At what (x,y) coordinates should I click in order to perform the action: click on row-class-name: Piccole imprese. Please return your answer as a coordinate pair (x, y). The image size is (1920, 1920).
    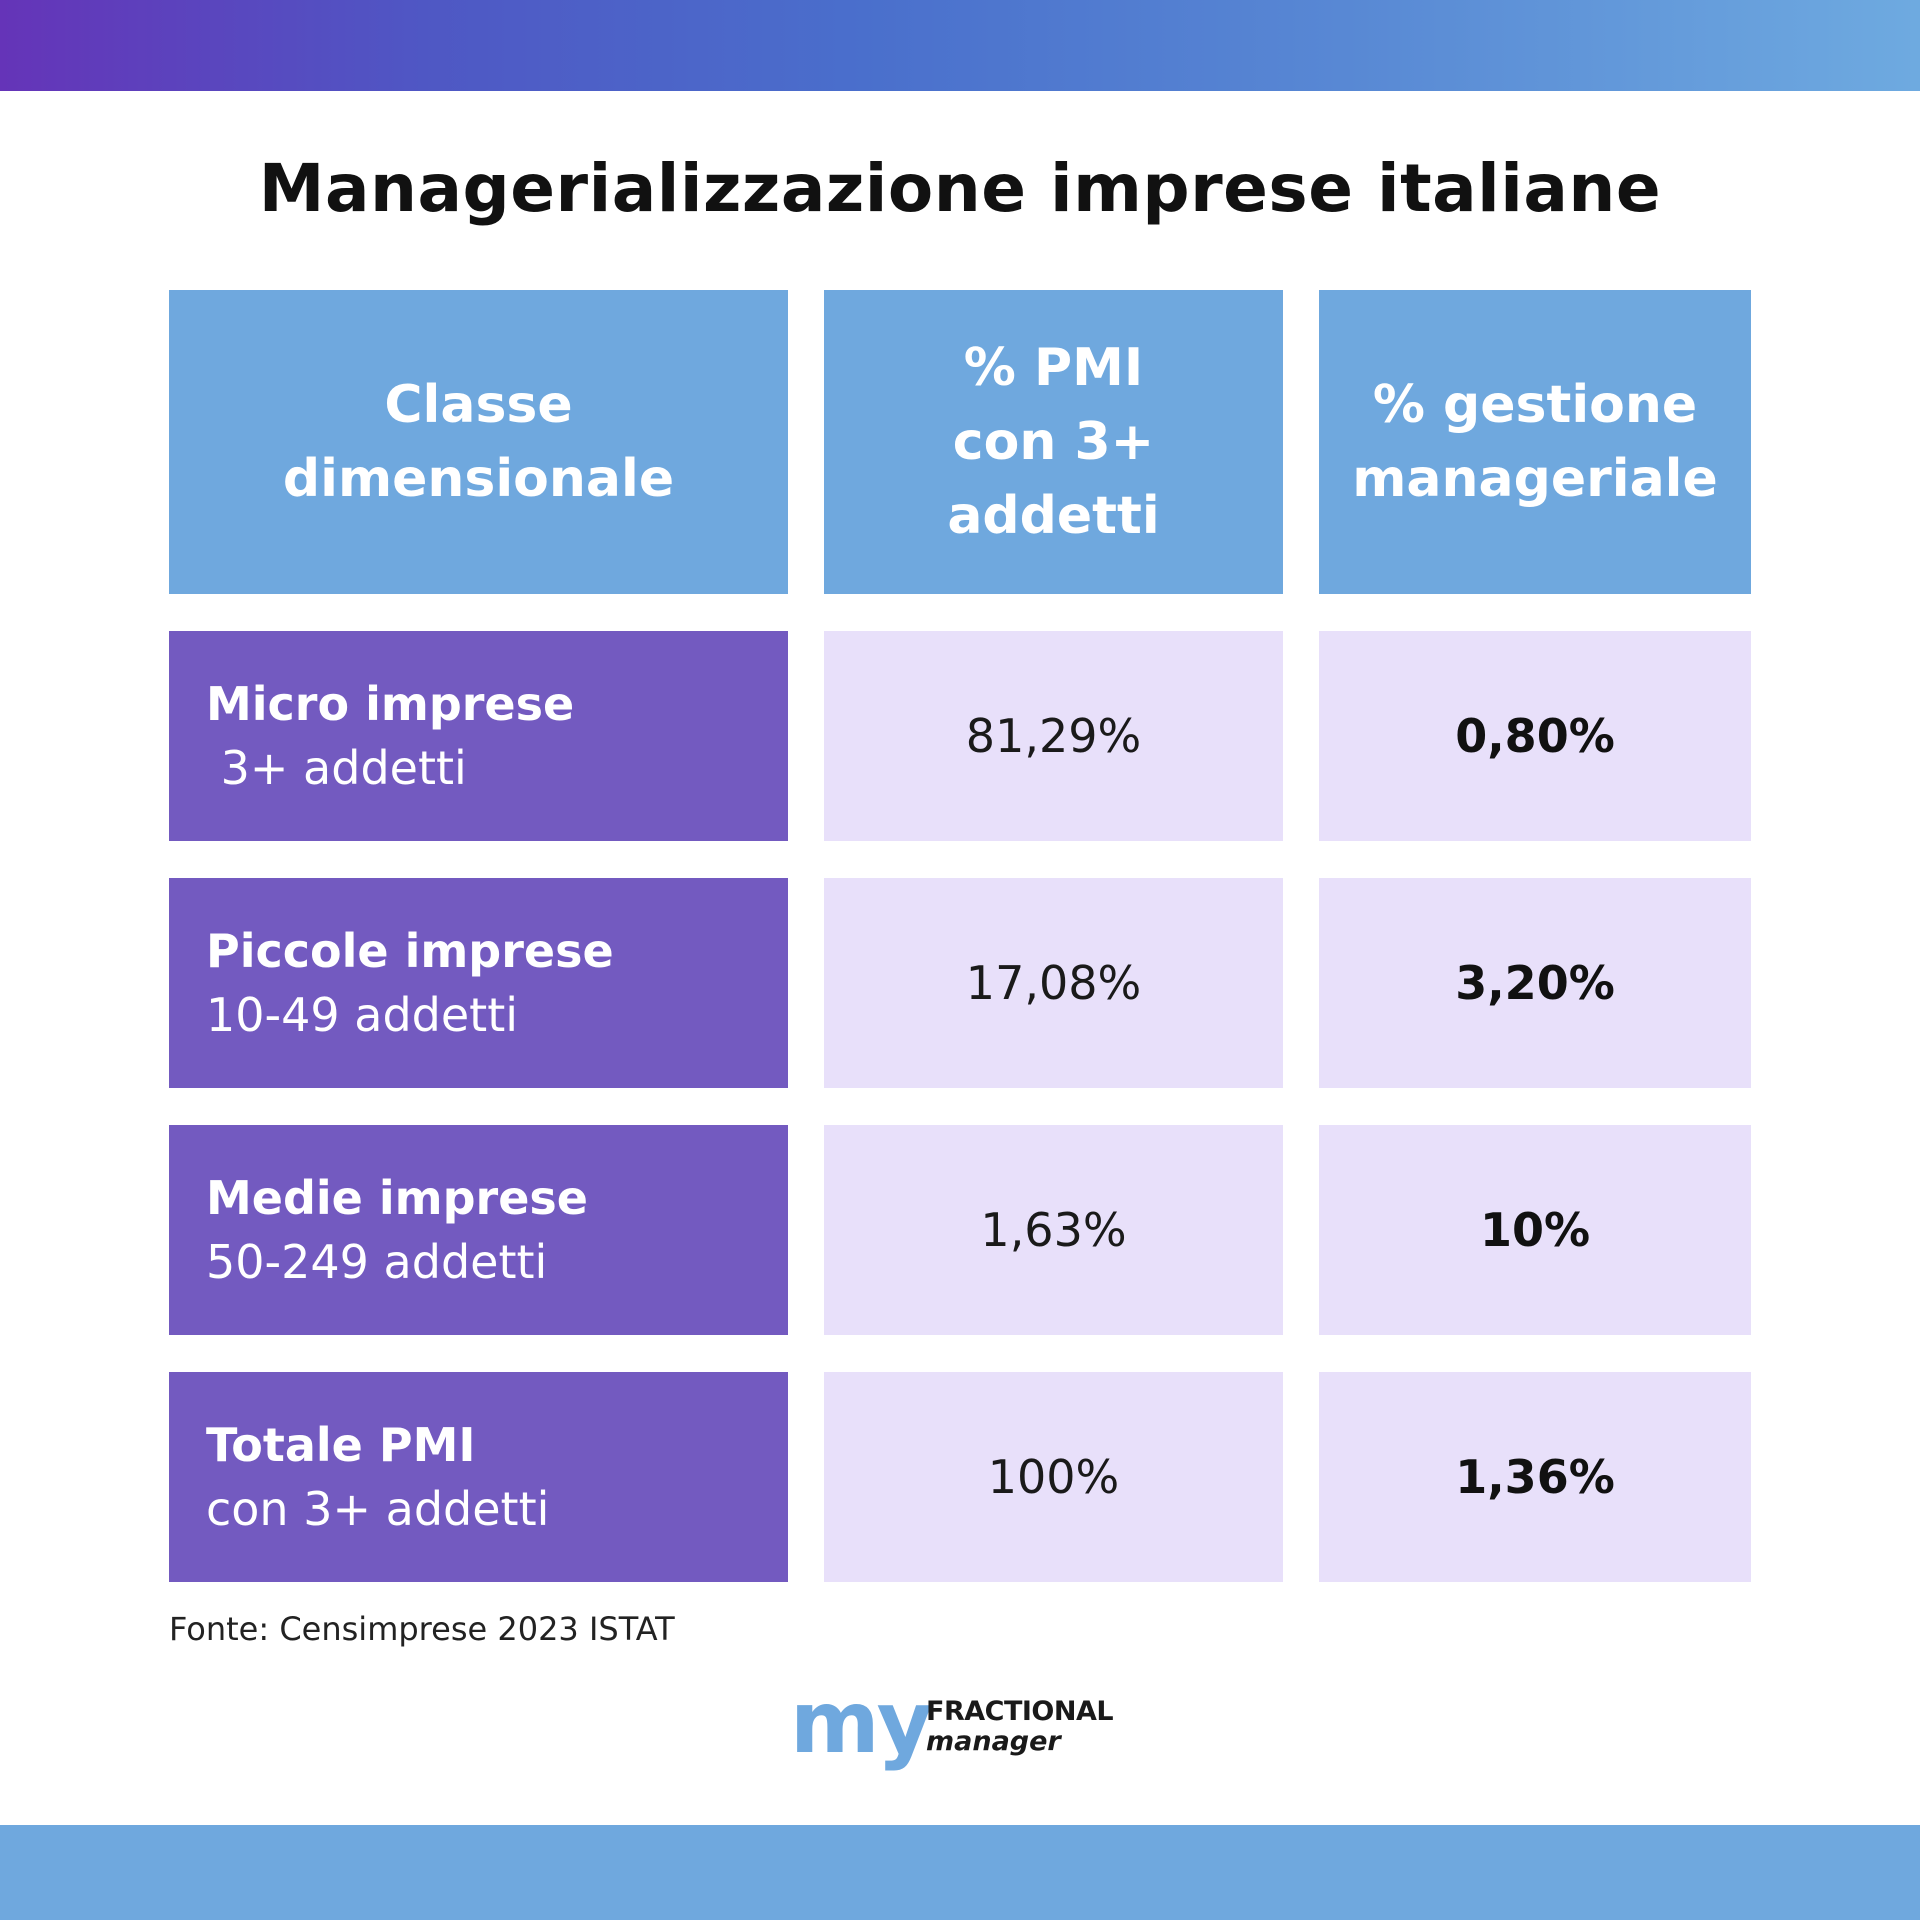
    Looking at the image, I should click on (410, 951).